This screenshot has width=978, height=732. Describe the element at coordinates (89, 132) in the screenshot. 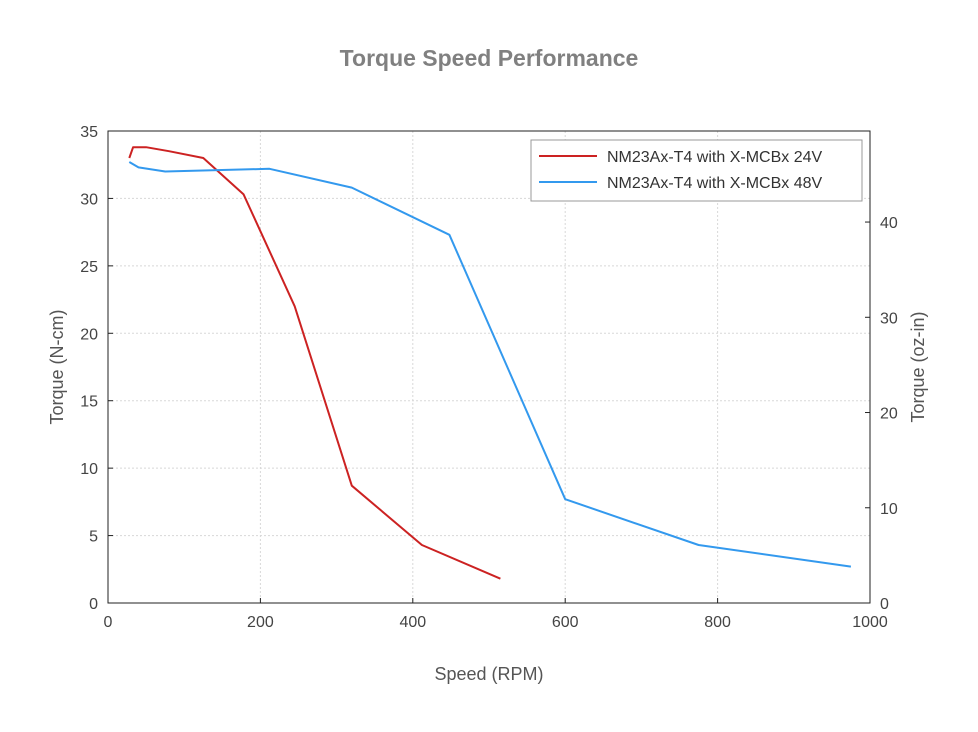

I see `y-tick-label: 35` at that location.